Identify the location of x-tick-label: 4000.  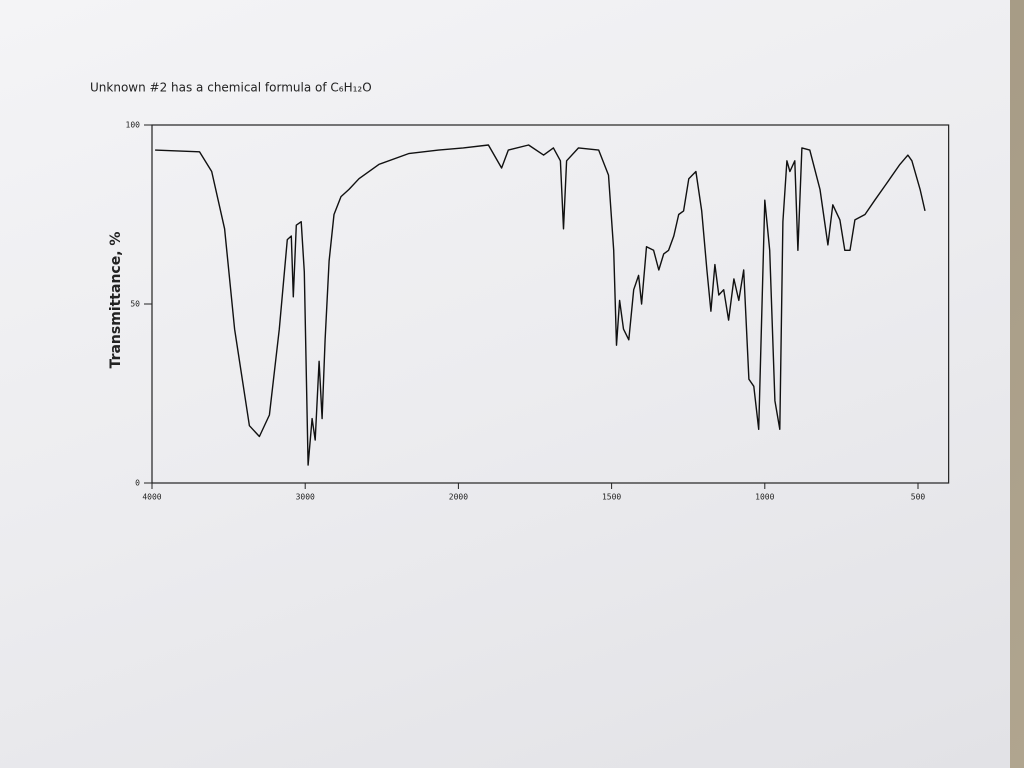
(151, 497).